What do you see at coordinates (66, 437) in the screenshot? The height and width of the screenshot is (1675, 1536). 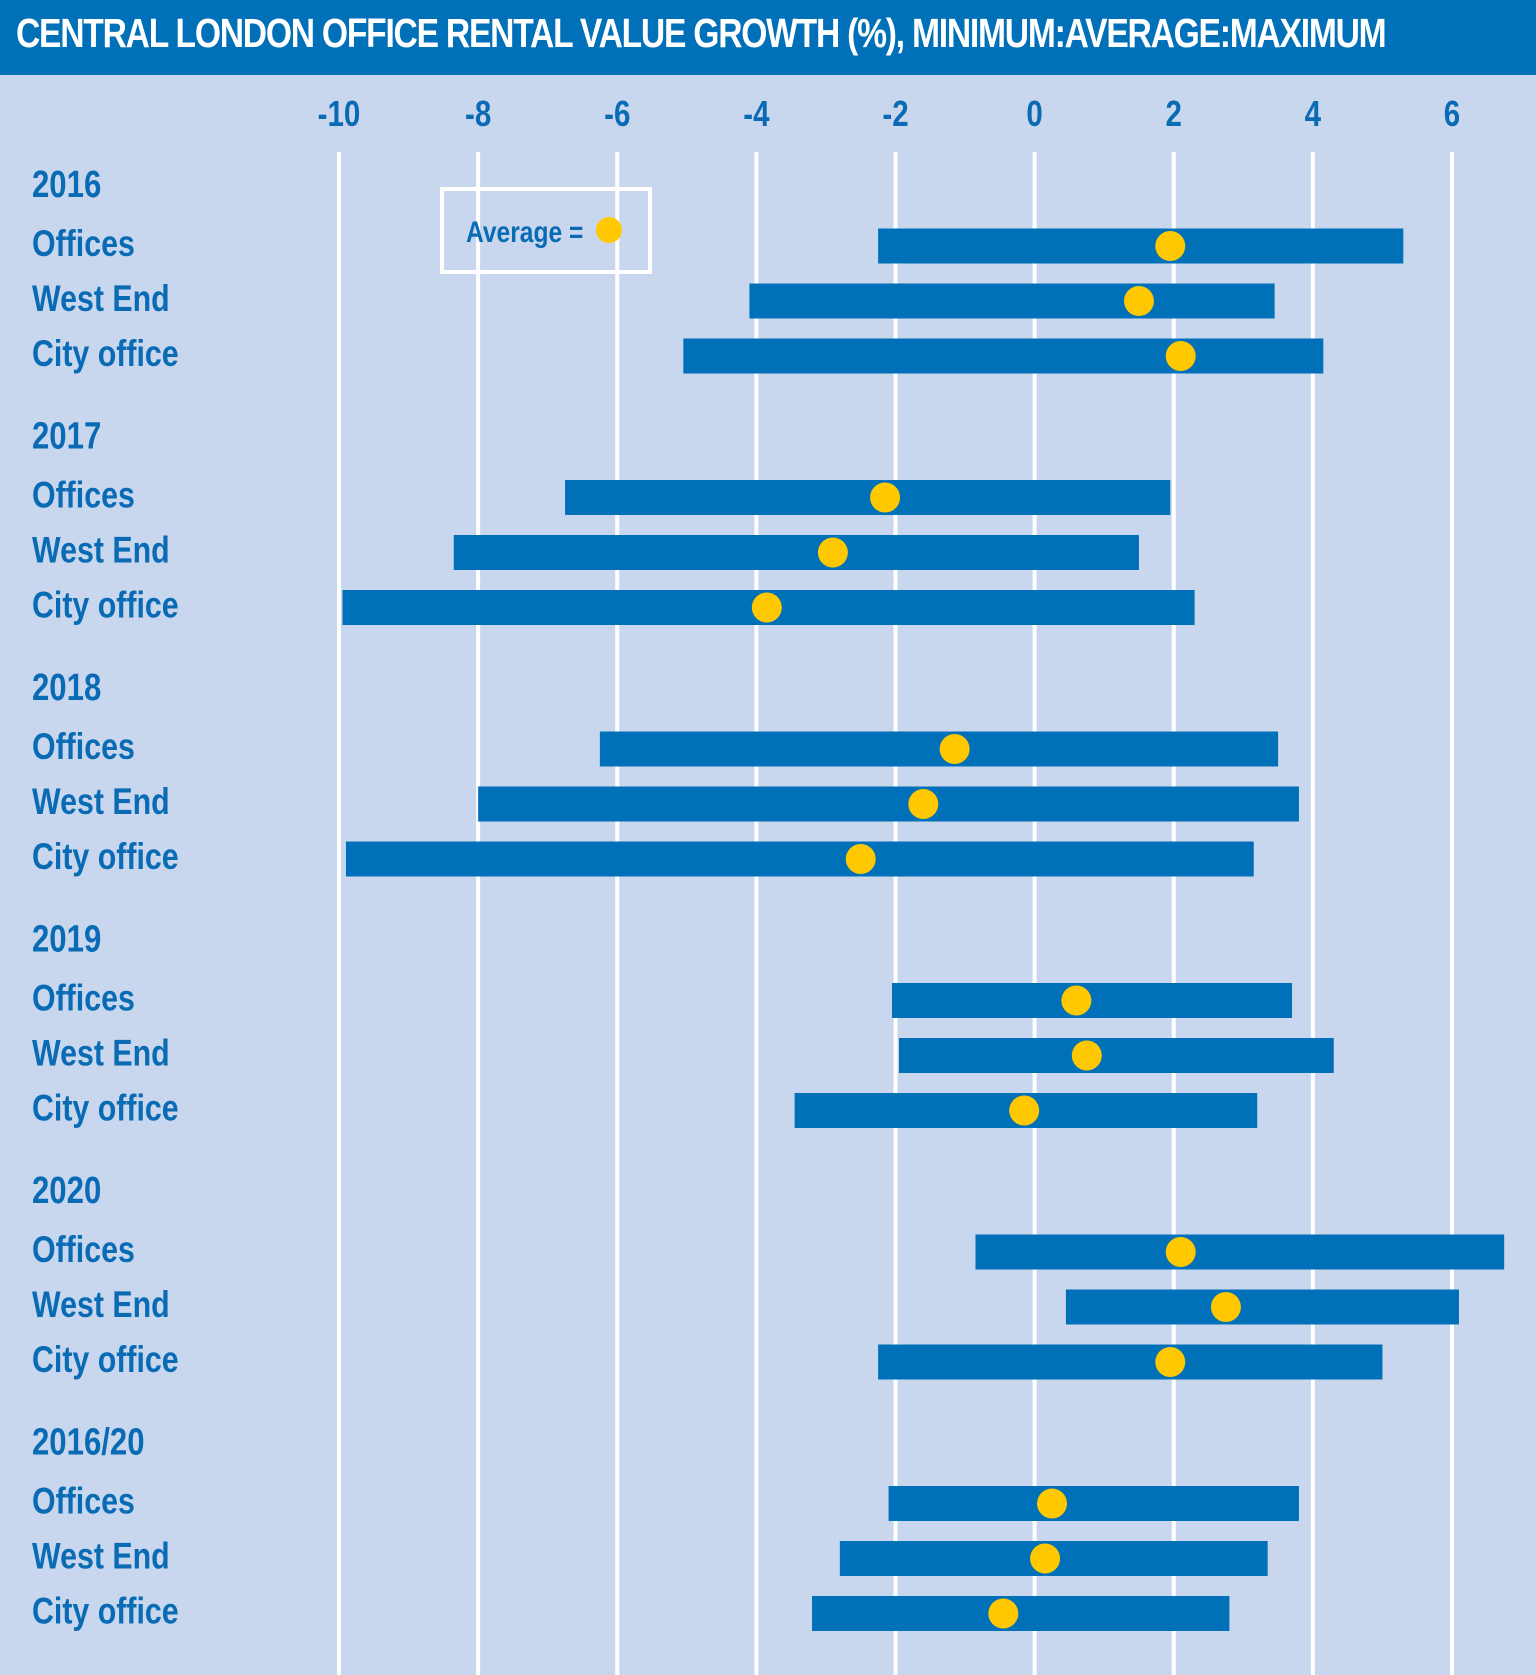 I see `group-label: 2017` at bounding box center [66, 437].